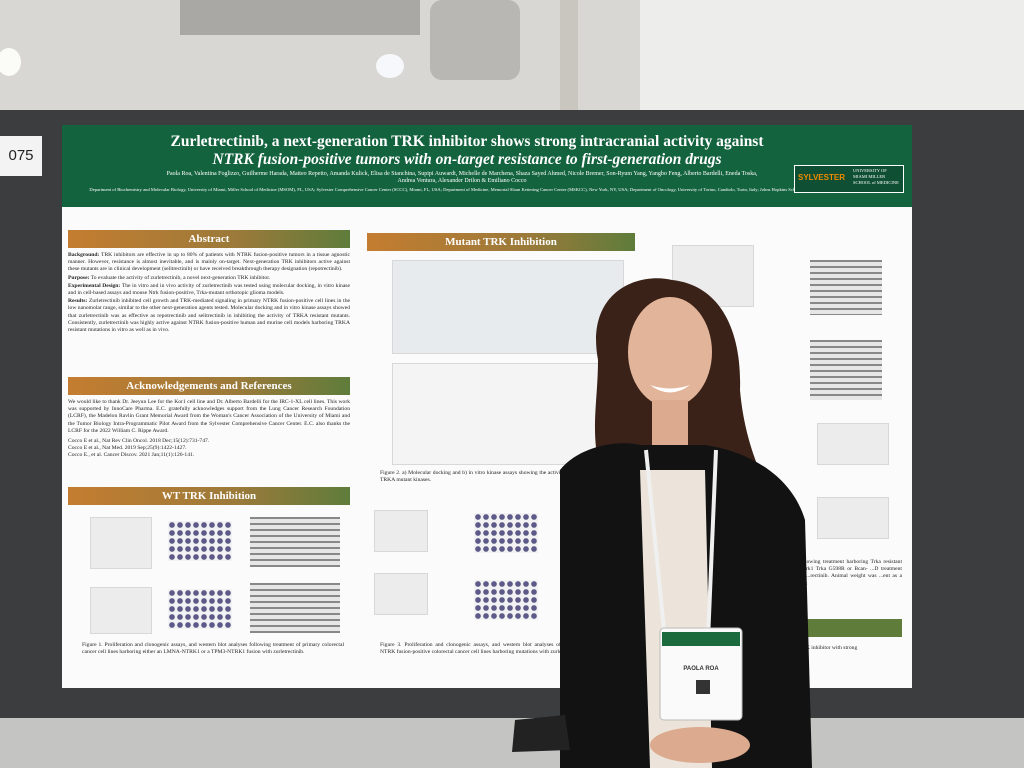 This screenshot has height=768, width=1024. Describe the element at coordinates (78, 301) in the screenshot. I see `paragraph-label: Results:` at that location.